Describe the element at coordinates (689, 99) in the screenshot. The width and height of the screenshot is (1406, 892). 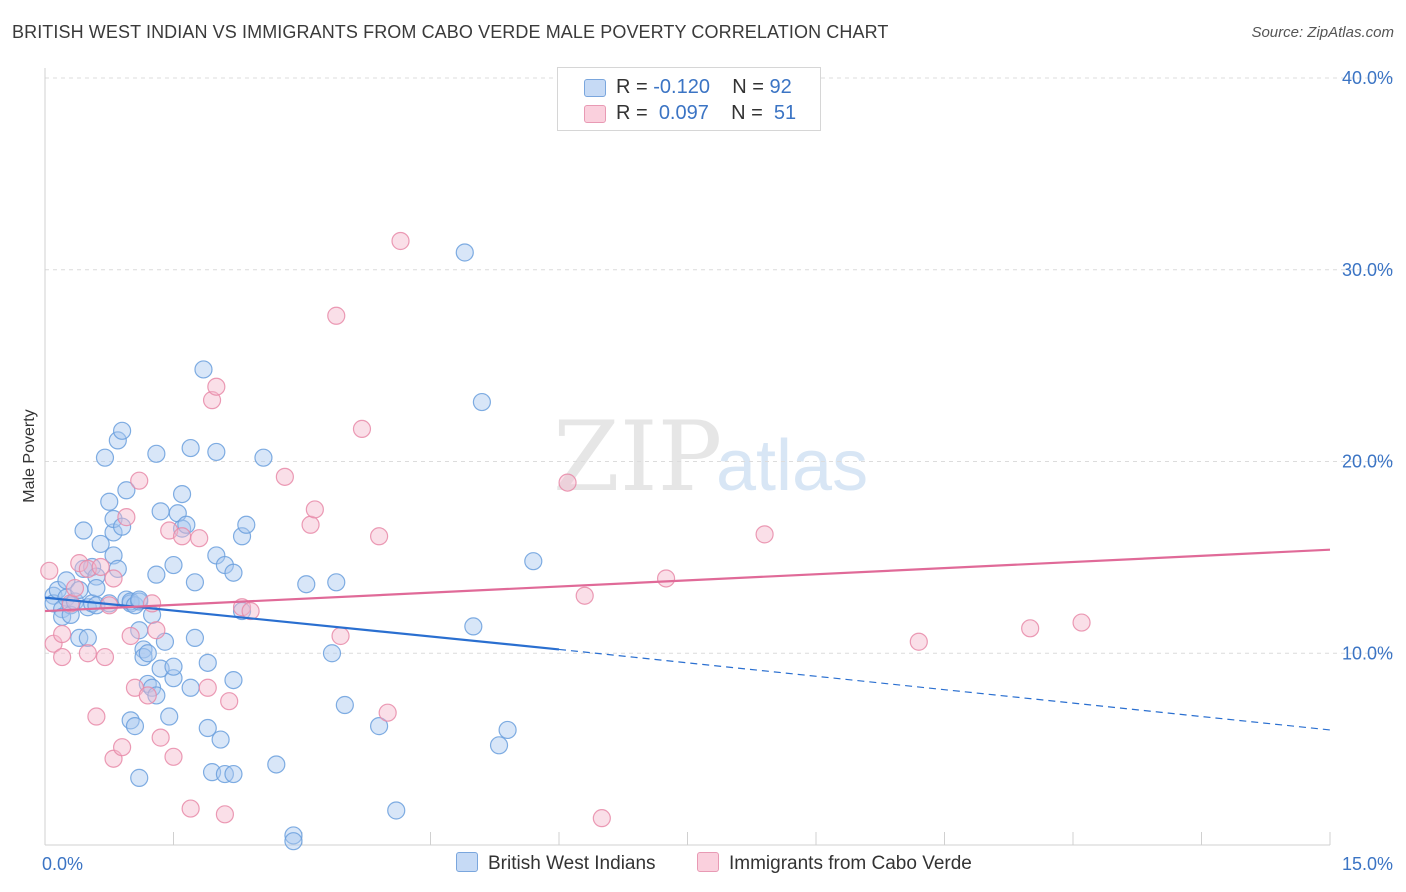
I see `correlation-legend: R = -0.120 N = 92 R = 0.097 N = 51` at that location.